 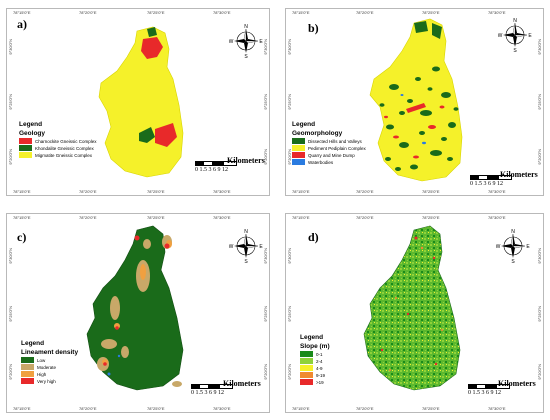 I want to click on legend-item-label: Waterbodies, so click(x=321, y=162).